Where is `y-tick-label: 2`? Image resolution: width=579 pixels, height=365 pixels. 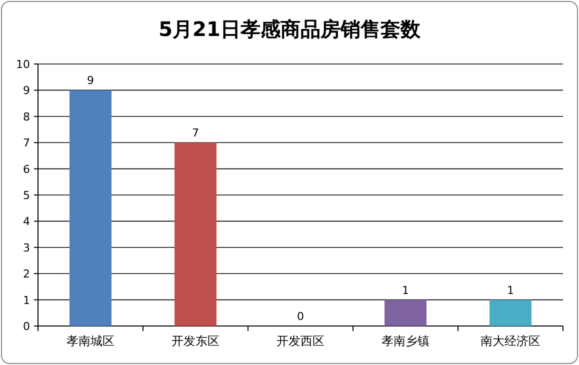 y-tick-label: 2 is located at coordinates (26, 274).